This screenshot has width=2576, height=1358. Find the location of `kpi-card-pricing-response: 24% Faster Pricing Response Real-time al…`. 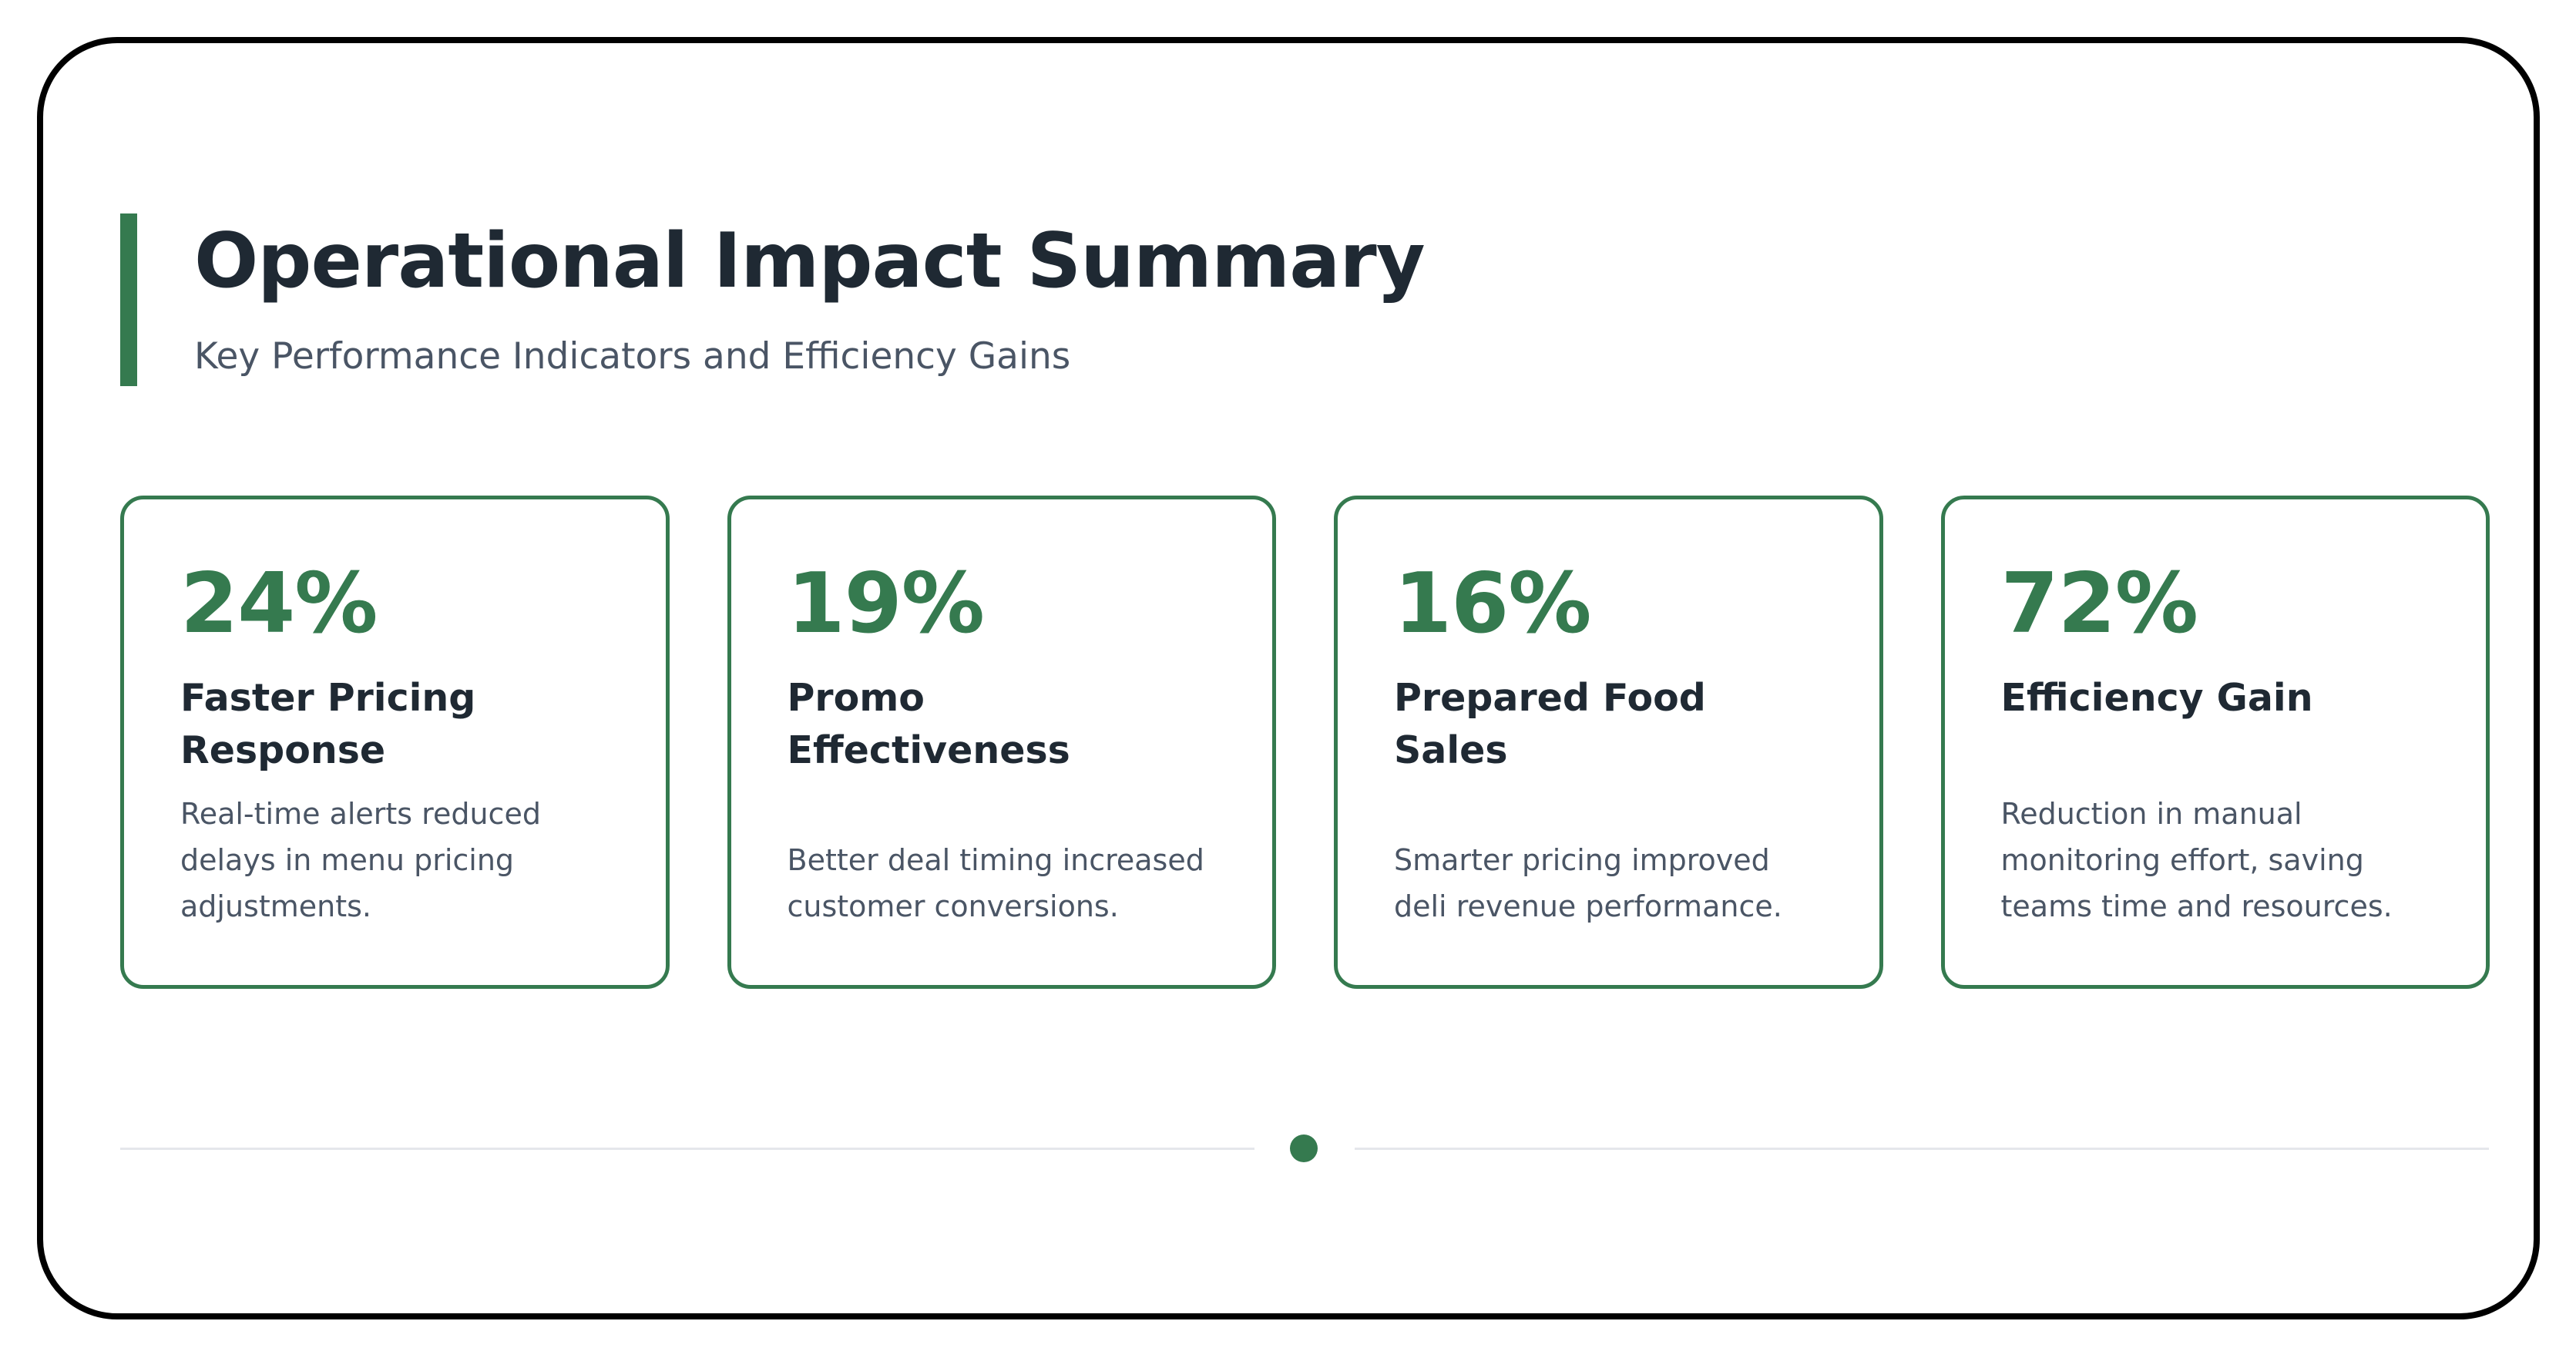

kpi-card-pricing-response: 24% Faster Pricing Response Real-time al… is located at coordinates (395, 742).